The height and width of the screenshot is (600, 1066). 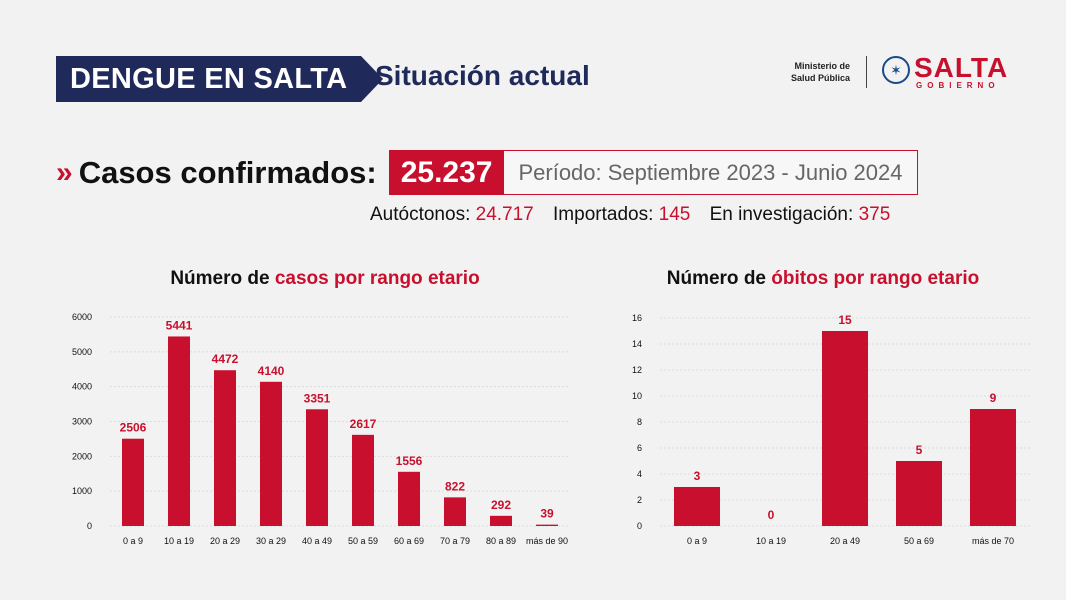 What do you see at coordinates (220, 278) in the screenshot?
I see `cases-chart-title-prefix: Número de` at bounding box center [220, 278].